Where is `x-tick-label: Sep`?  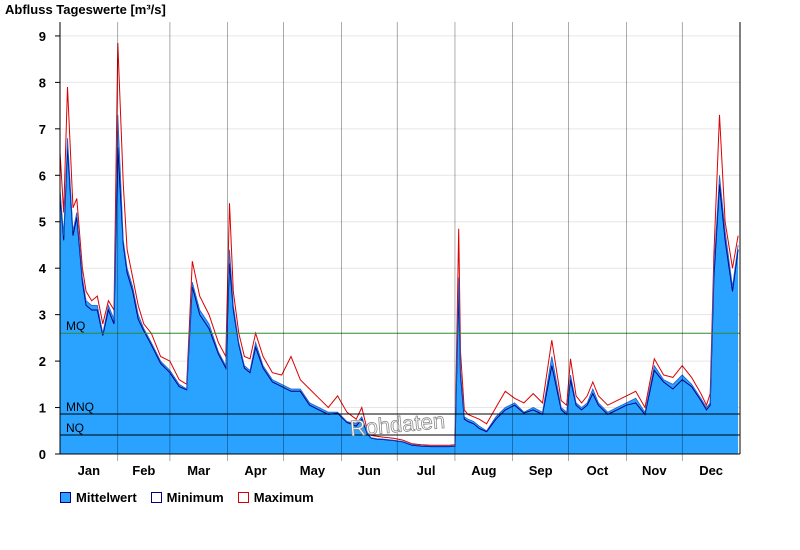
x-tick-label: Sep is located at coordinates (541, 470).